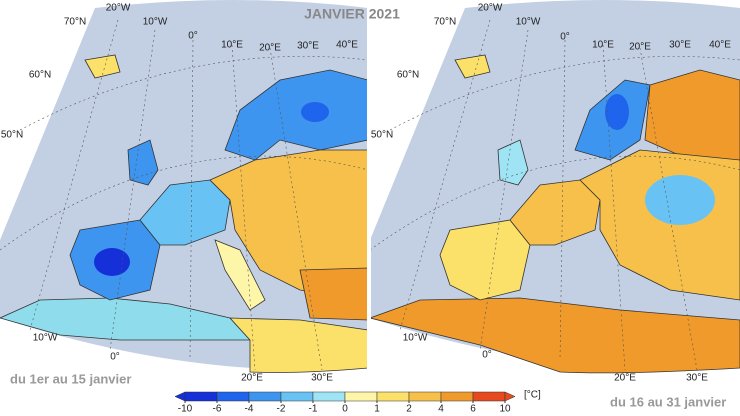 This screenshot has width=740, height=416. What do you see at coordinates (249, 409) in the screenshot?
I see `colorbar-tick-label: -4` at bounding box center [249, 409].